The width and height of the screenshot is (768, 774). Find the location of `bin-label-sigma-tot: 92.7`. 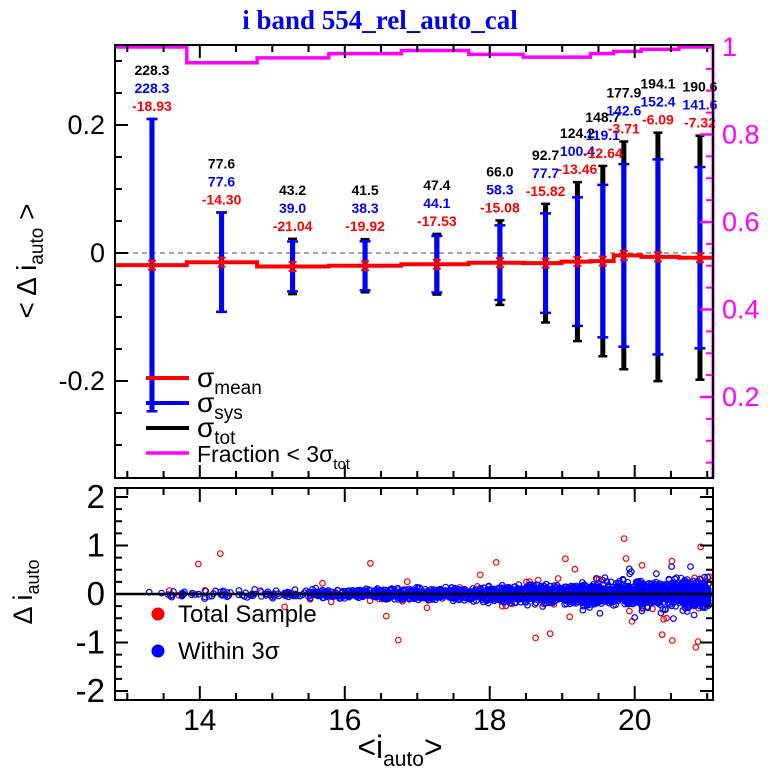

bin-label-sigma-tot: 92.7 is located at coordinates (545, 155).